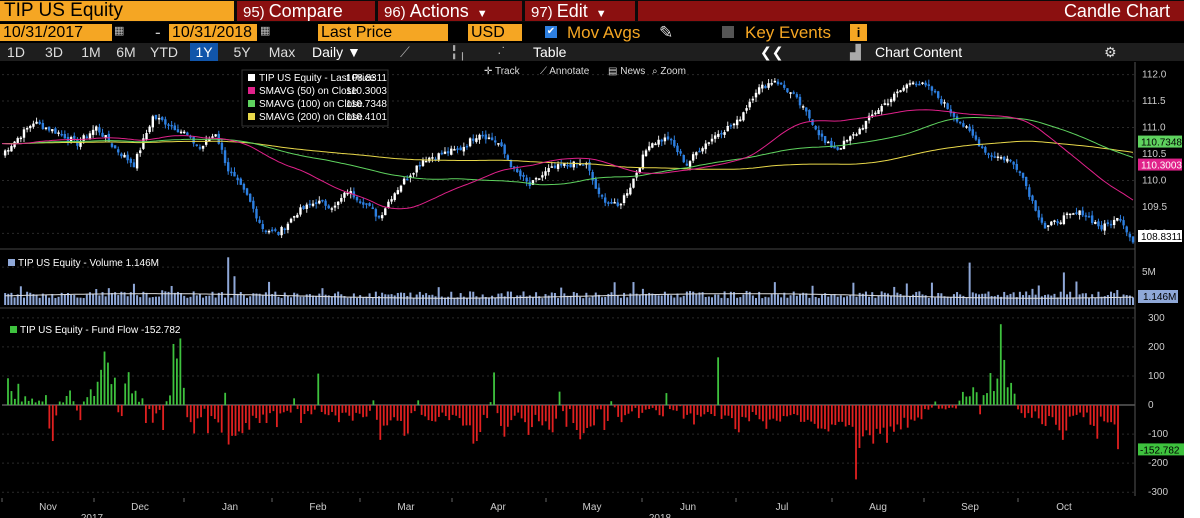  Describe the element at coordinates (450, 11) in the screenshot. I see `actions-button: 96) Actions ▼` at that location.